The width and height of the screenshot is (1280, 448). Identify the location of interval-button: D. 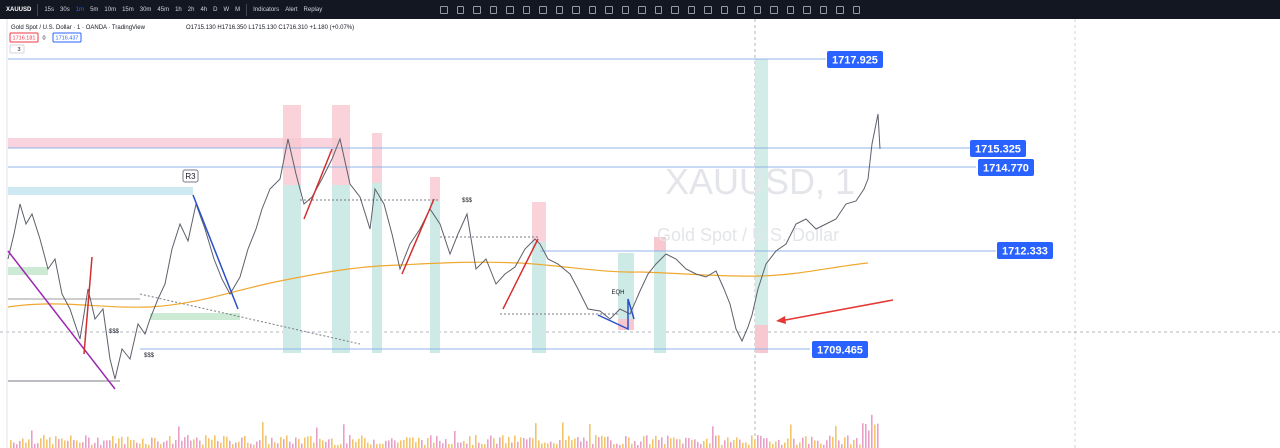
(215, 9).